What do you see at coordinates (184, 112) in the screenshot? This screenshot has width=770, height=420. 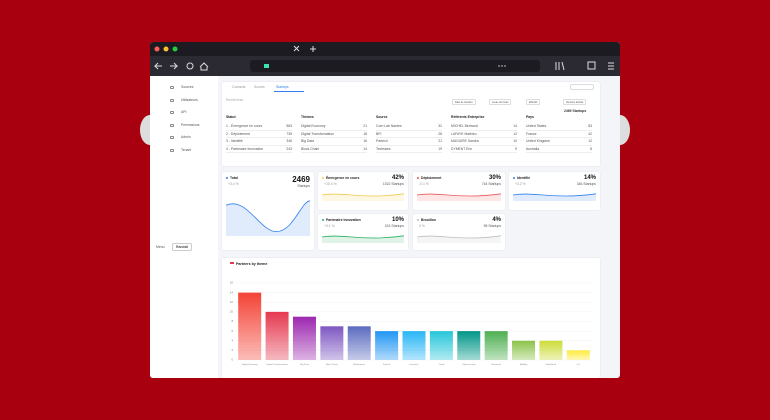 I see `nav-item: API` at bounding box center [184, 112].